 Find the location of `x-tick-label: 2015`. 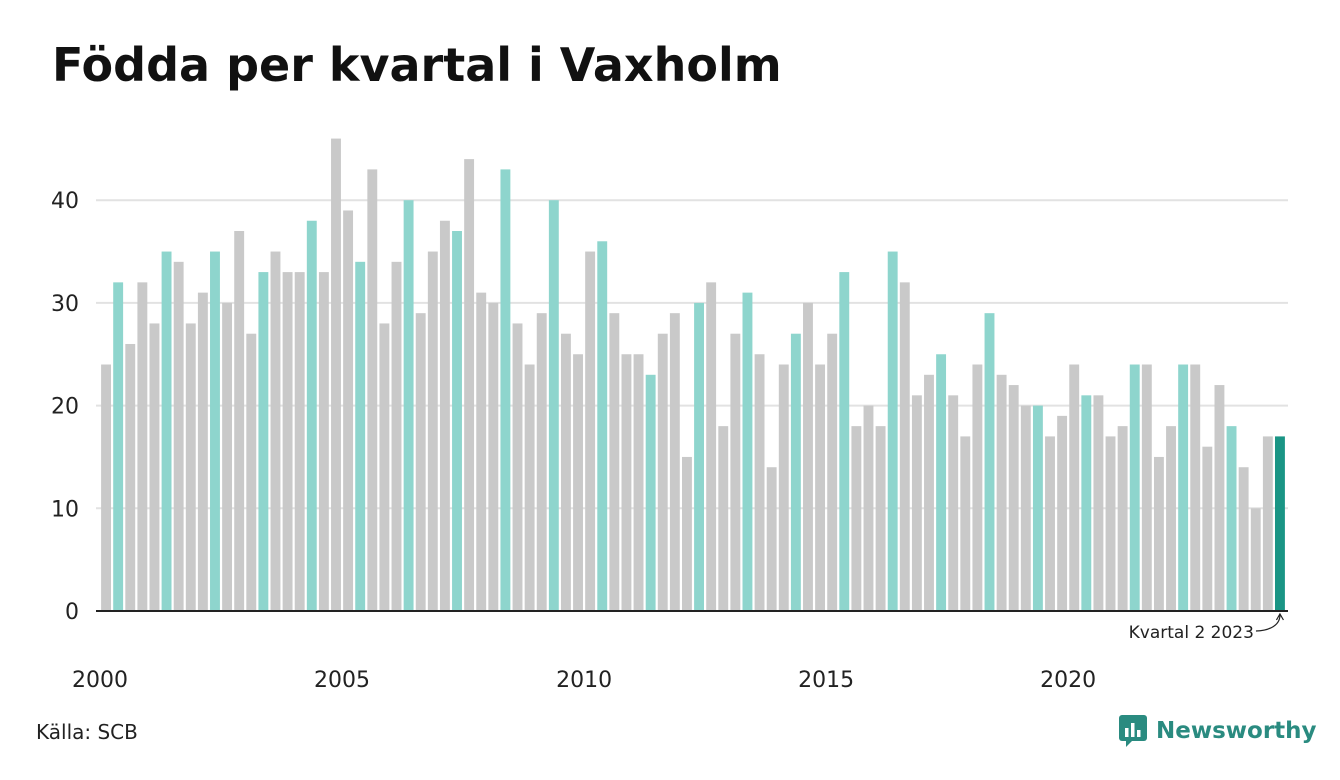

x-tick-label: 2015 is located at coordinates (826, 680).